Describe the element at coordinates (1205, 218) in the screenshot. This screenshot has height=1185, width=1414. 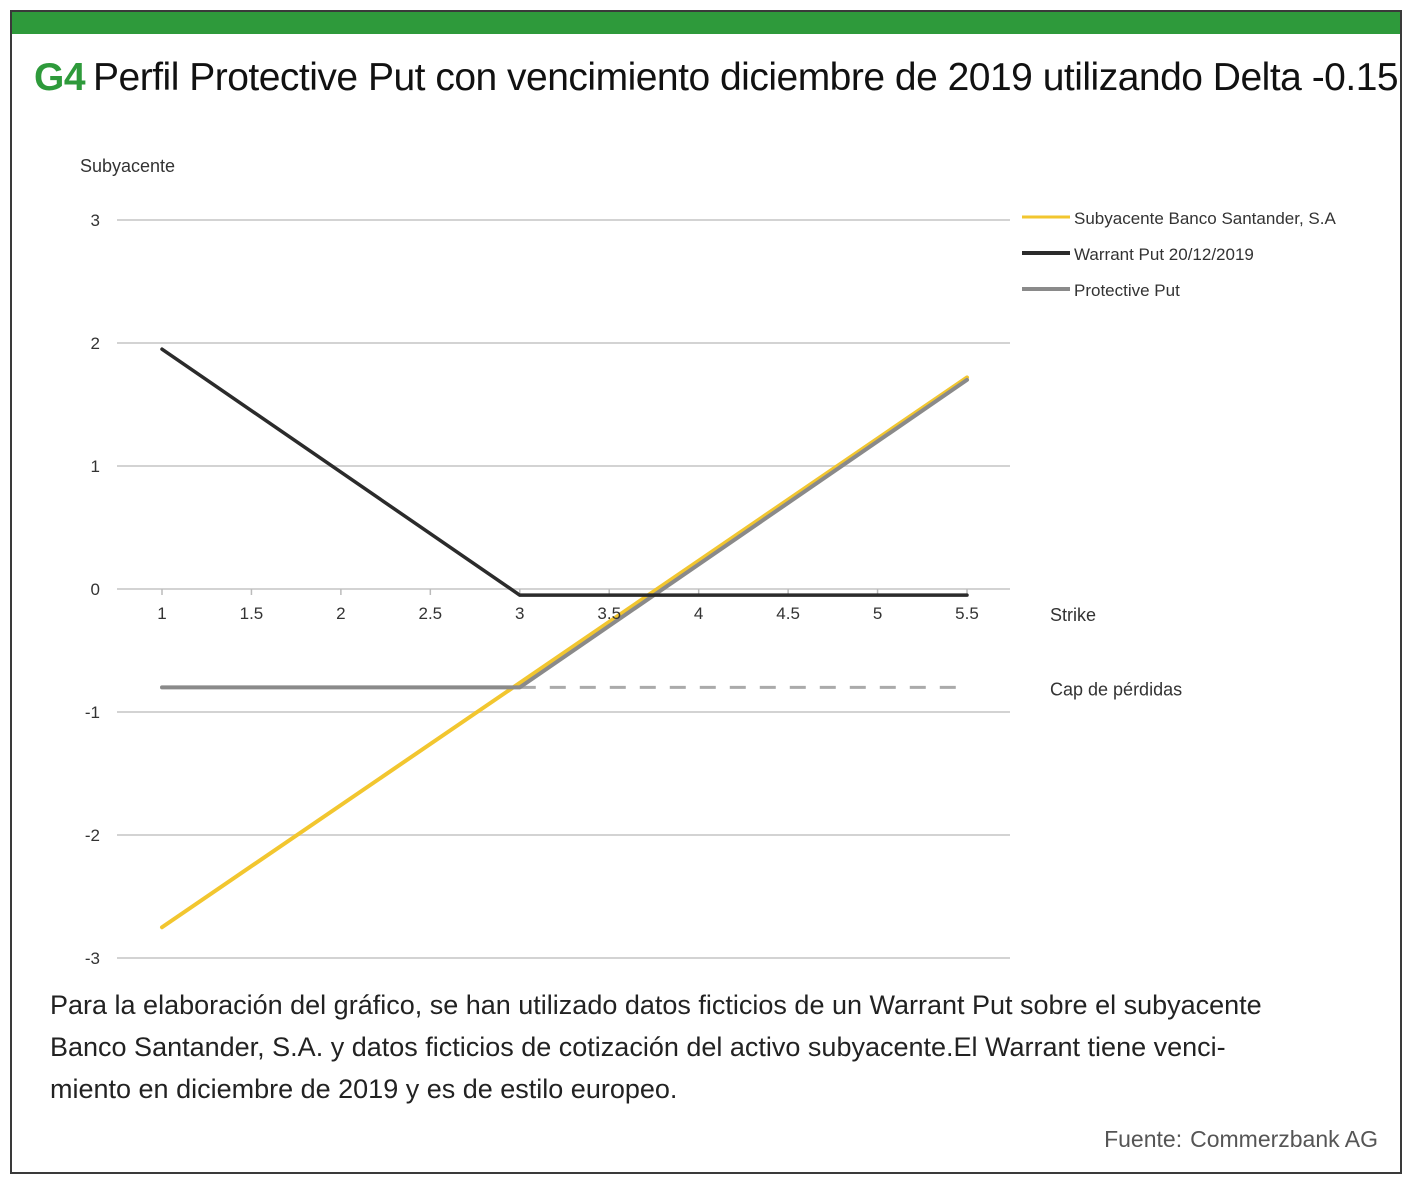
I see `legend-label-0: Subyacente Banco Santander, S.A` at that location.